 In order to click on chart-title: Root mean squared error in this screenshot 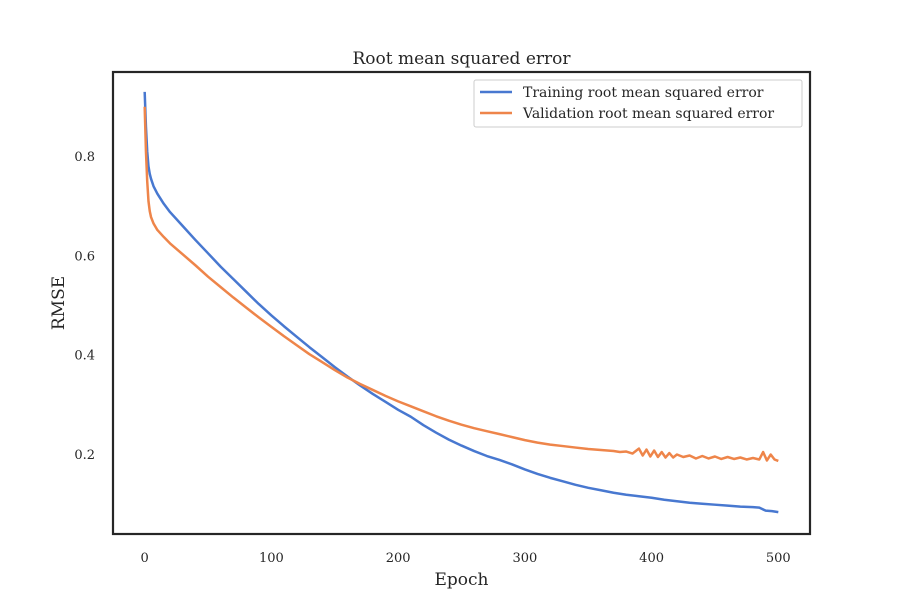, I will do `click(461, 59)`.